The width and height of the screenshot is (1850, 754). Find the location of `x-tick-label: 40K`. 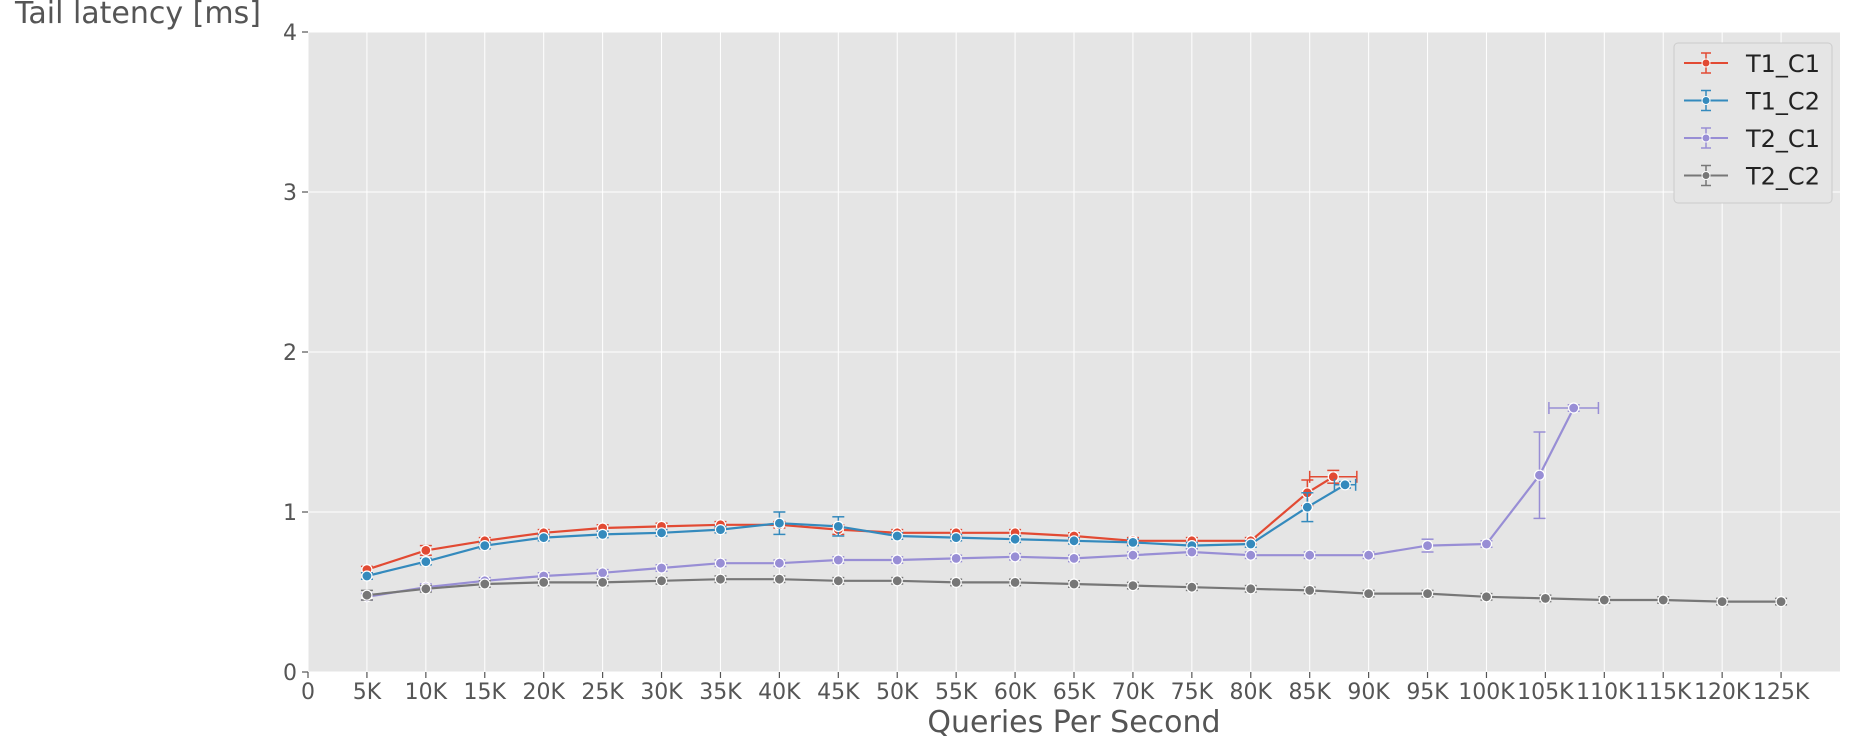

x-tick-label: 40K is located at coordinates (779, 692).